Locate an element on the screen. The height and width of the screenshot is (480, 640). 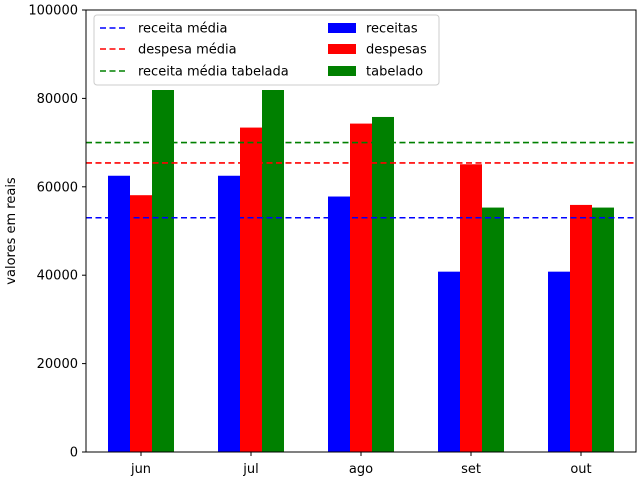
x-axis: jun jul ago set out is located at coordinates (361, 464).